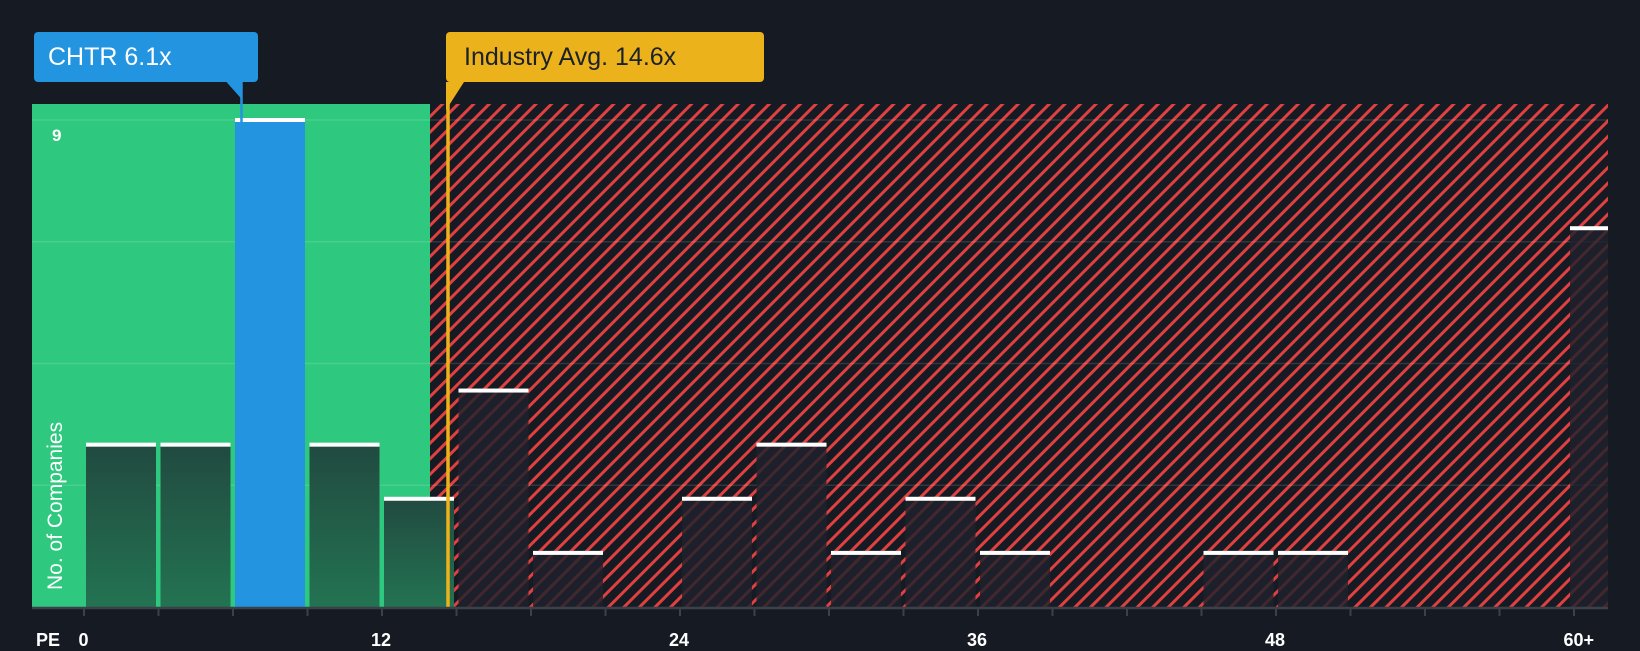 This screenshot has width=1640, height=651. Describe the element at coordinates (1275, 640) in the screenshot. I see `x-tick-label: 48` at that location.